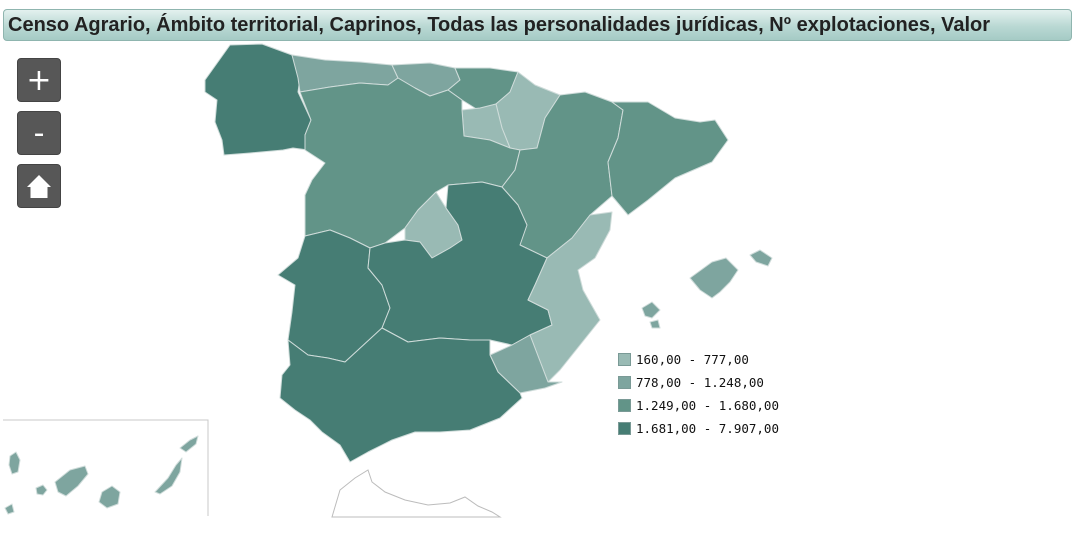 This screenshot has width=1075, height=546. I want to click on legend-label: 160,00 - 777,00, so click(692, 359).